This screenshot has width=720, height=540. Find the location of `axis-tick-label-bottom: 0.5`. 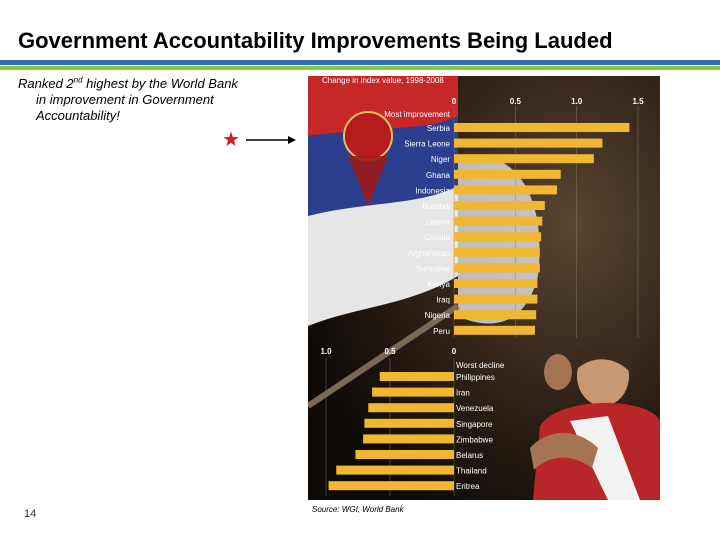

axis-tick-label-bottom: 0.5 is located at coordinates (390, 351).